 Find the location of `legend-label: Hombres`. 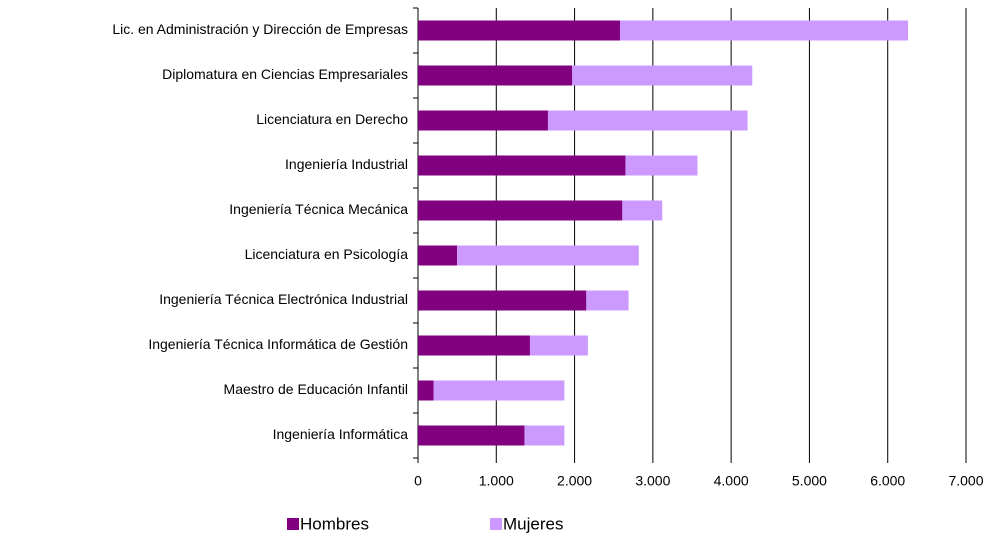

legend-label: Hombres is located at coordinates (334, 523).